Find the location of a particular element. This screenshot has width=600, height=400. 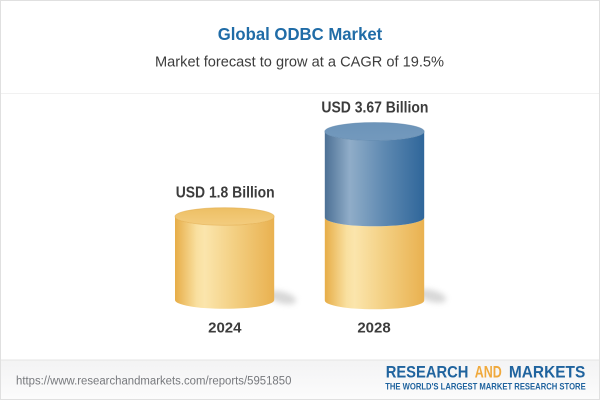

svg-text: AND is located at coordinates (488, 372).